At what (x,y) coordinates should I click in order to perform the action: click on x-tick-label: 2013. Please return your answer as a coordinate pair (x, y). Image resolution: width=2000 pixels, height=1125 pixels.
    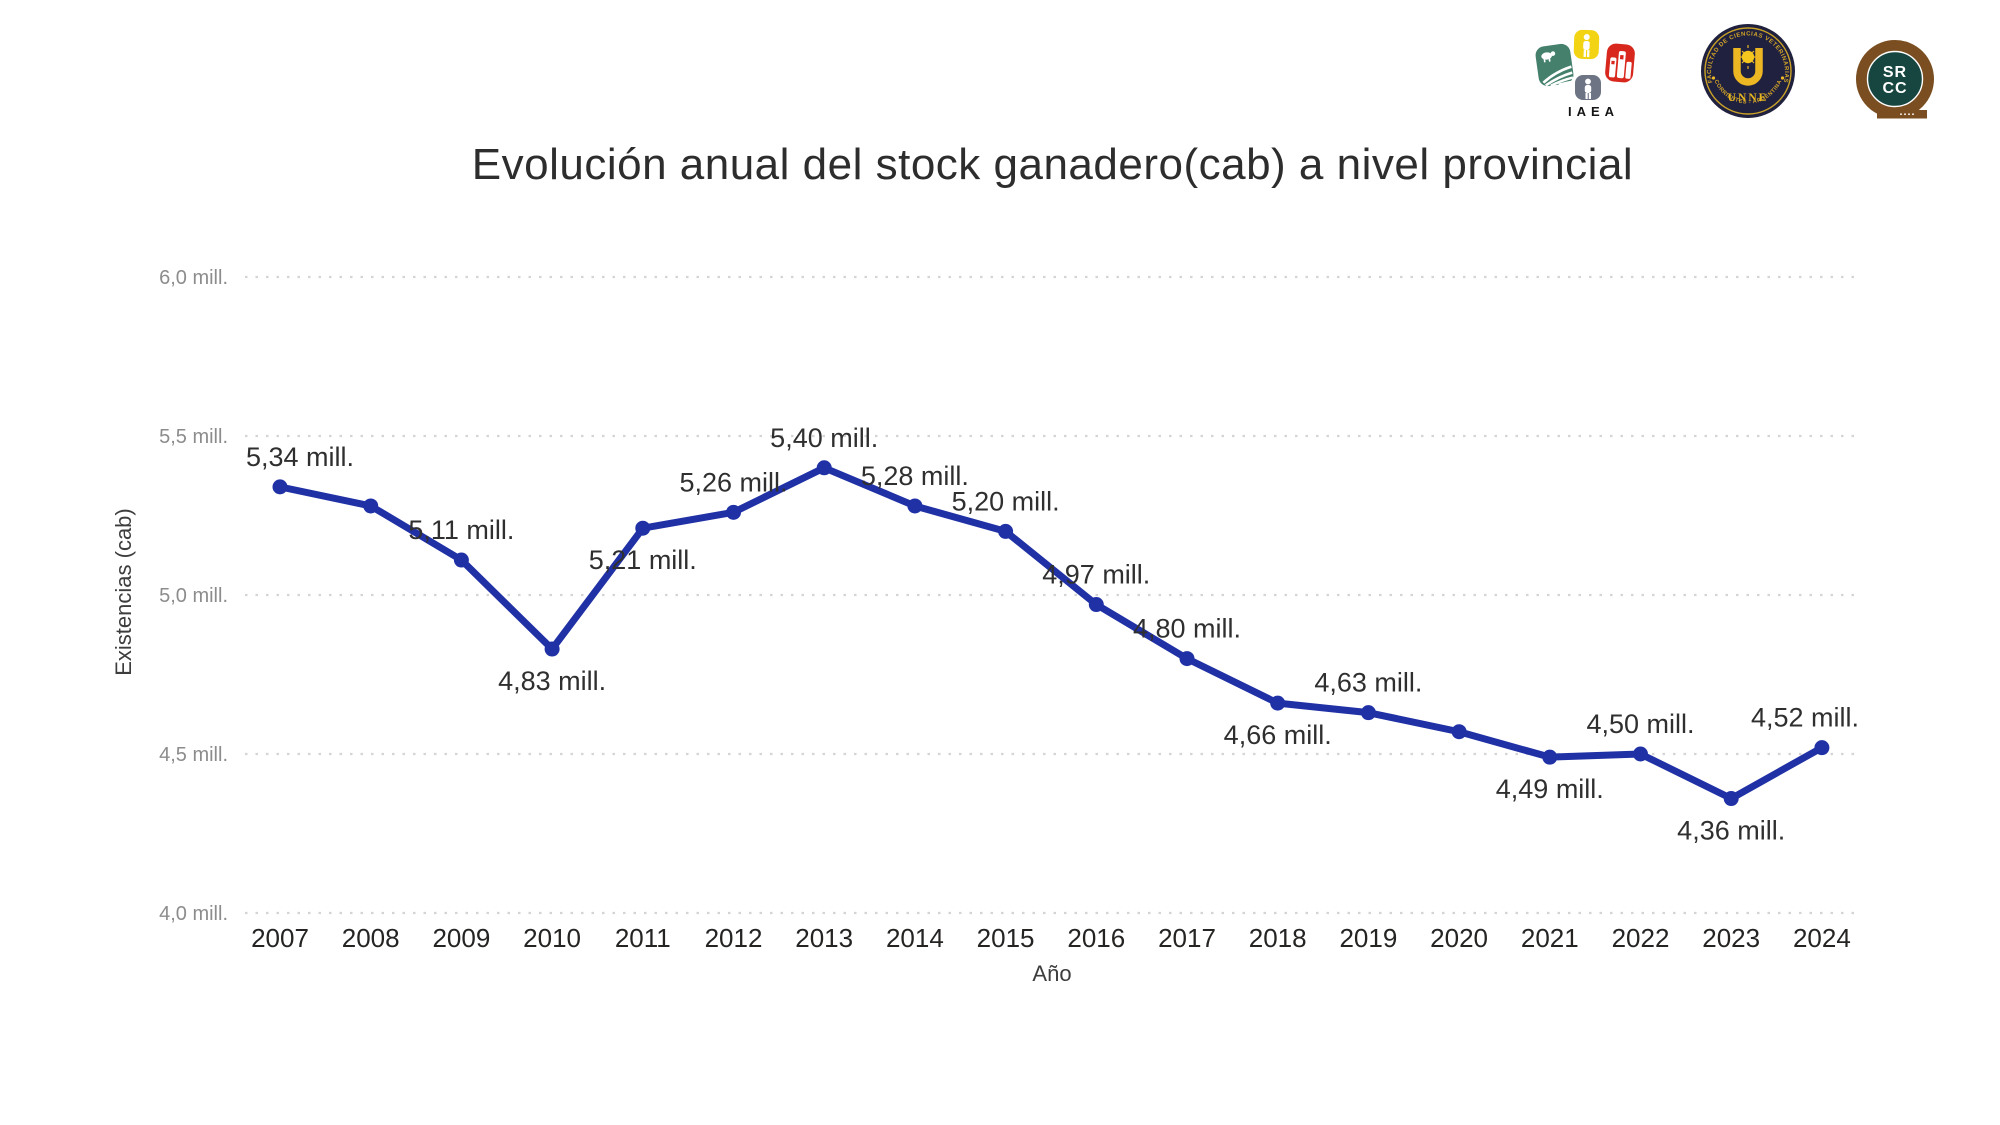
    Looking at the image, I should click on (824, 938).